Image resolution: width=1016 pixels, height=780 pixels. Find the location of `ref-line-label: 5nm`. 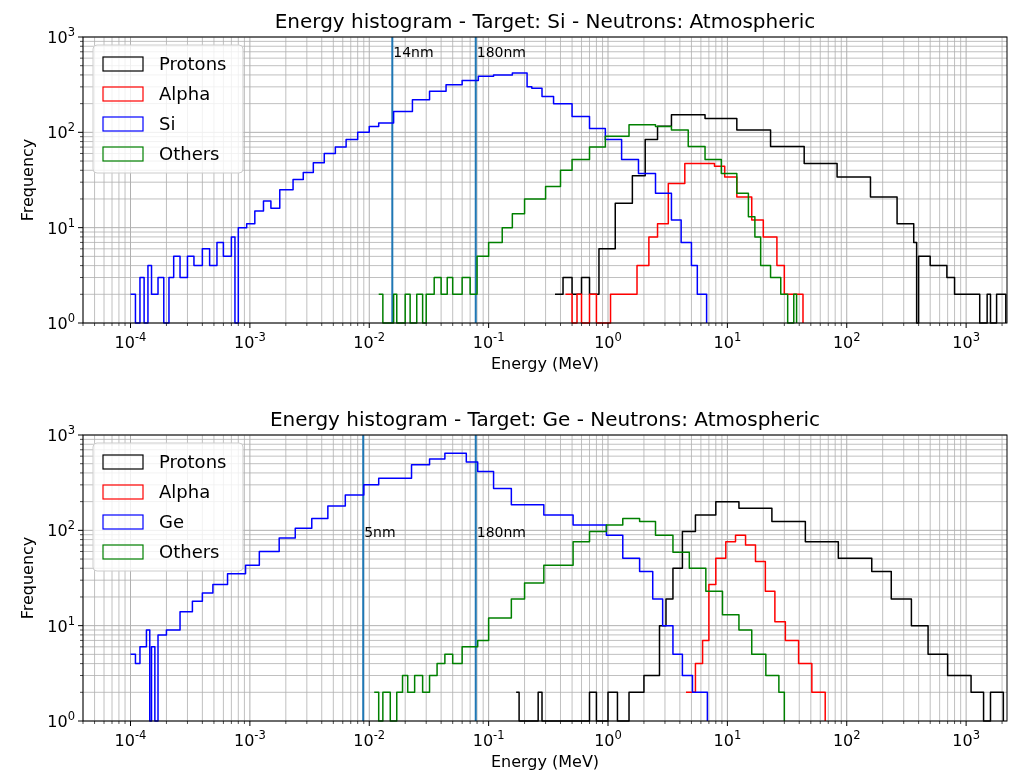

ref-line-label: 5nm is located at coordinates (380, 532).